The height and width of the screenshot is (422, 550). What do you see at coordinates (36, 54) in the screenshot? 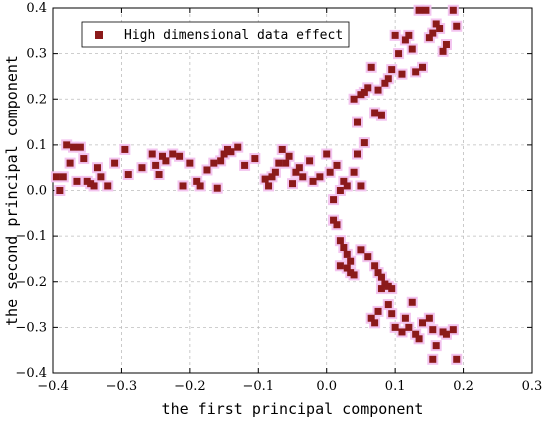
I see `y-tick-label: 0.3` at bounding box center [36, 54].